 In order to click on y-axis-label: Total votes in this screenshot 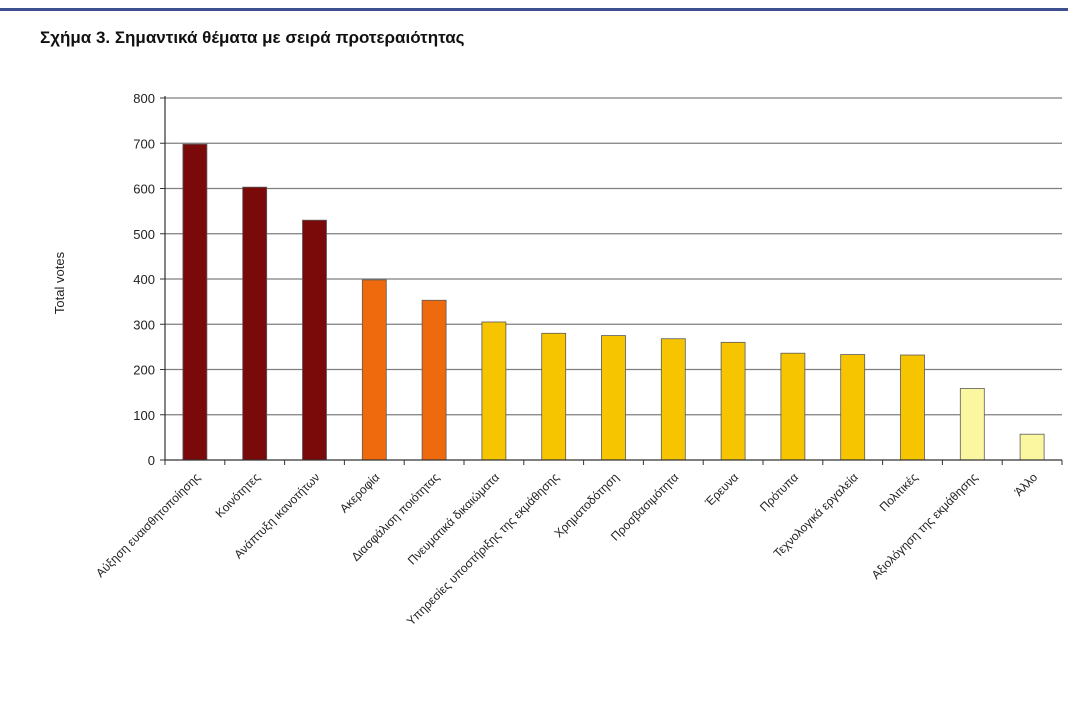, I will do `click(59, 282)`.